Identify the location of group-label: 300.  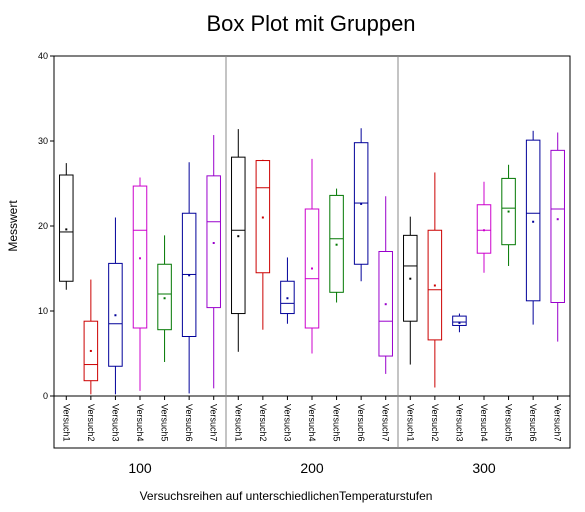
(484, 468).